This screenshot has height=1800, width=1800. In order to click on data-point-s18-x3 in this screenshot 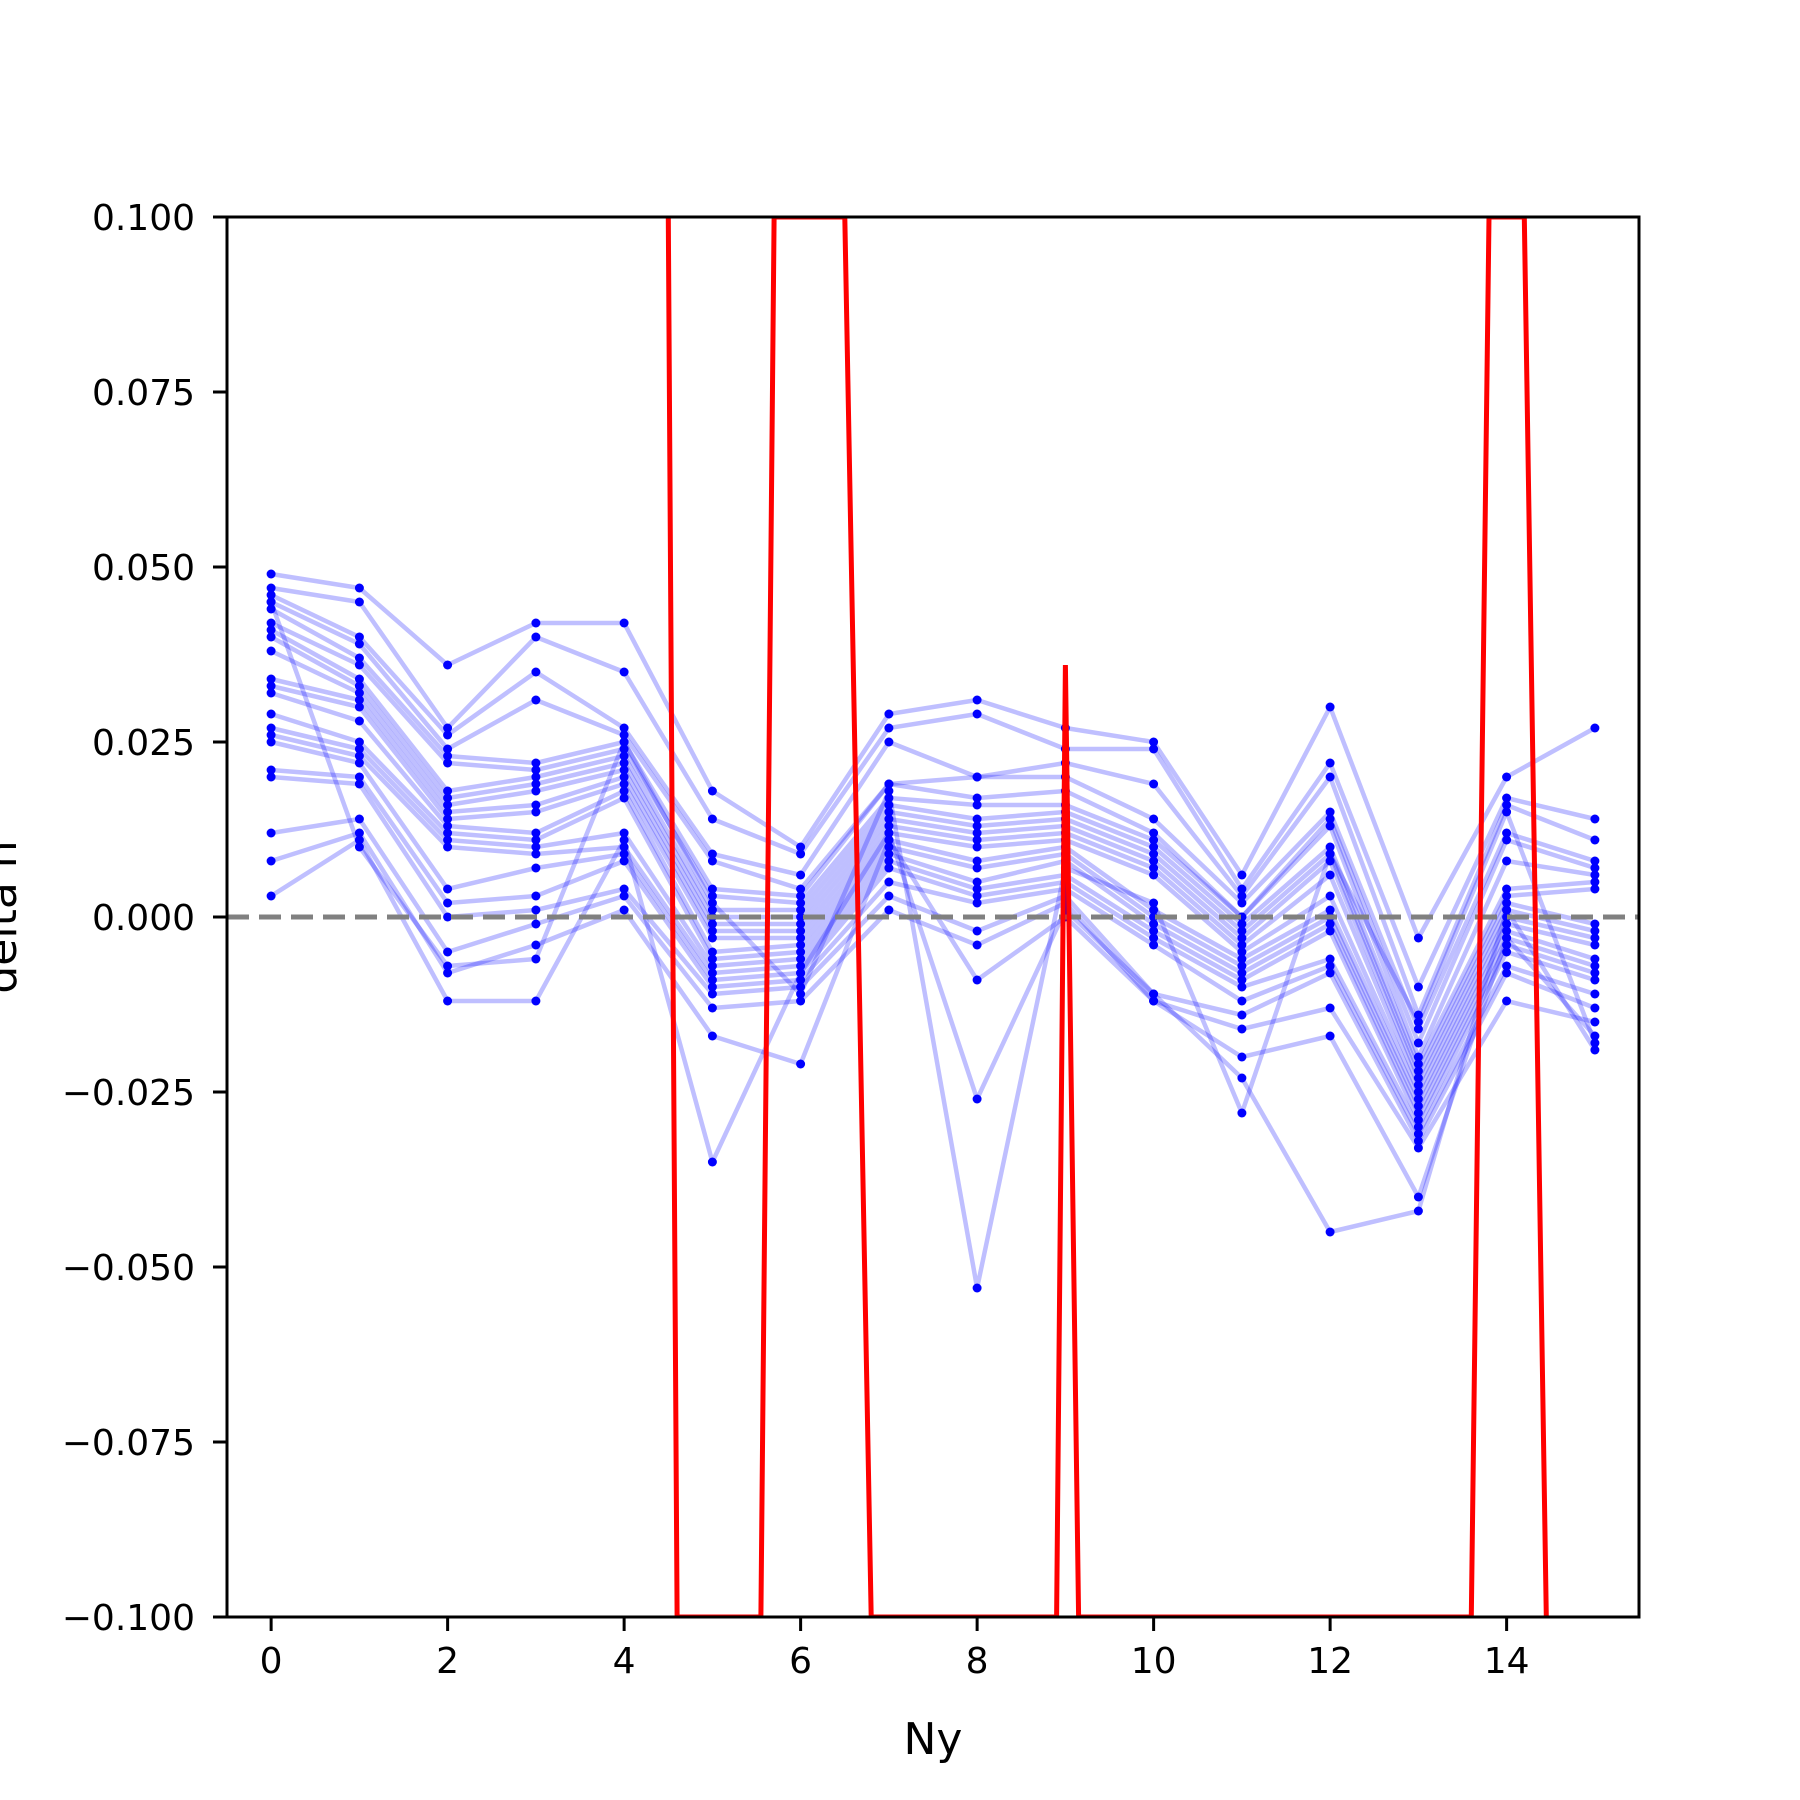, I will do `click(536, 924)`.